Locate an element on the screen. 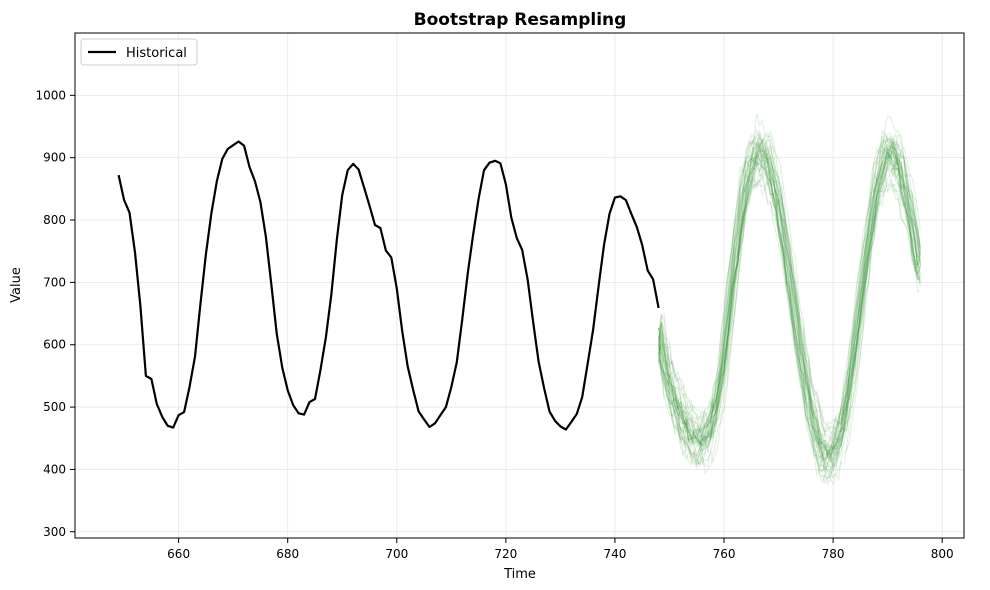 The height and width of the screenshot is (590, 990). x-axis-ticks: 660 680 700 720 740 760 780 800 is located at coordinates (560, 549).